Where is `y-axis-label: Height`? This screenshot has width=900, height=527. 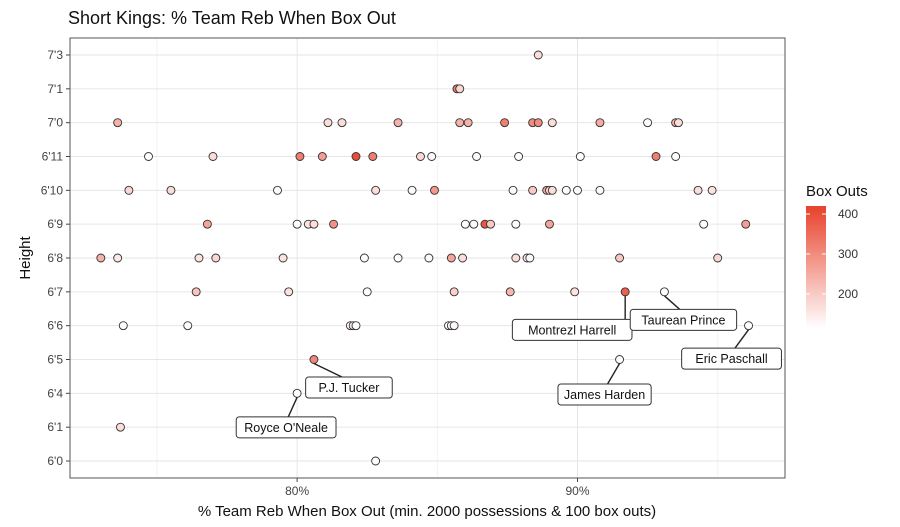 y-axis-label: Height is located at coordinates (25, 257).